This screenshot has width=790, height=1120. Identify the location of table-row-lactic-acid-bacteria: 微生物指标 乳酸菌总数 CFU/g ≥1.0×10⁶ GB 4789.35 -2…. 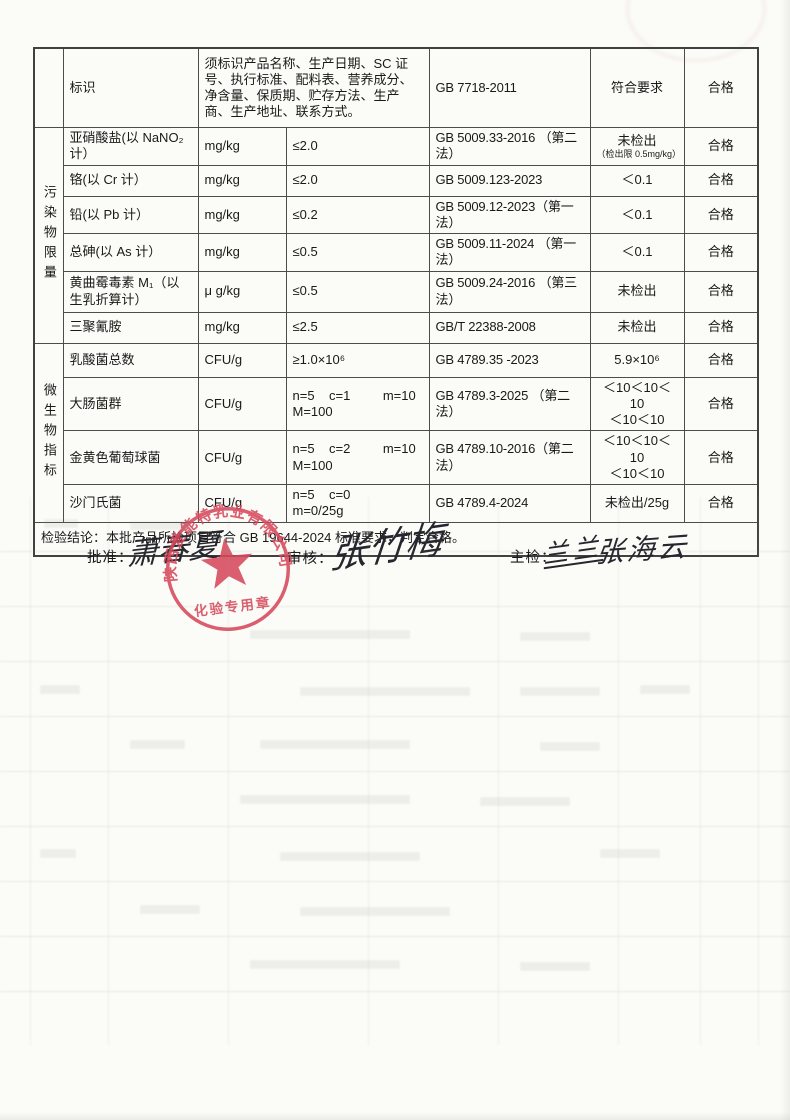
(396, 432).